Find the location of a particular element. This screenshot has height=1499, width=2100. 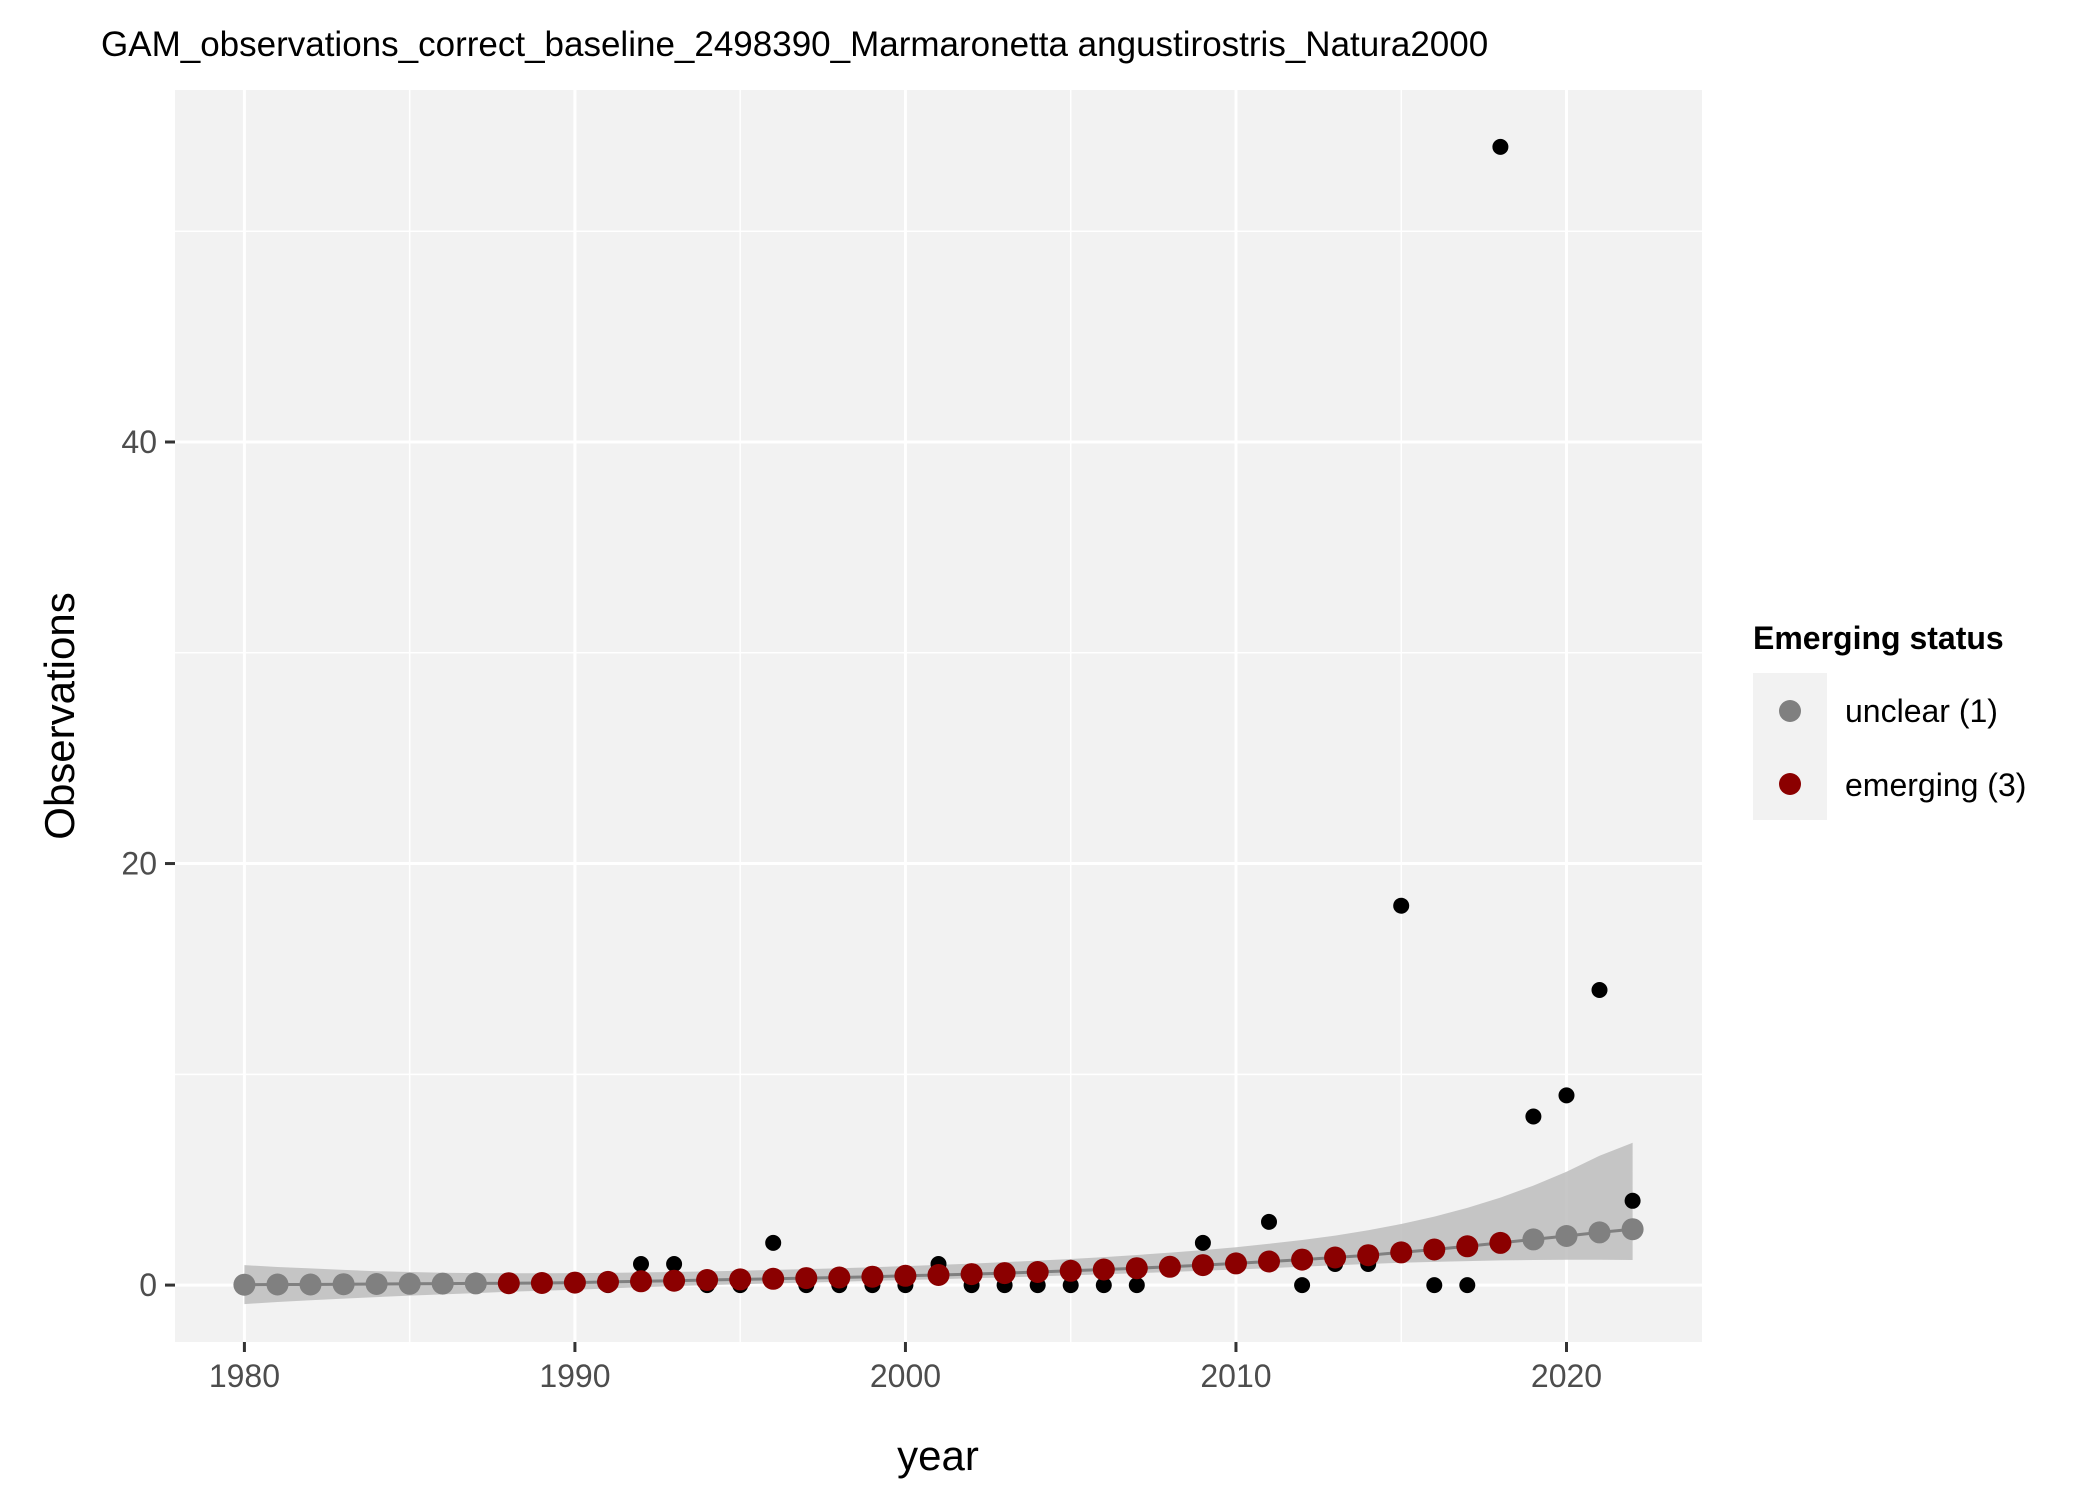

x-tick-label: 1980 is located at coordinates (244, 1376).